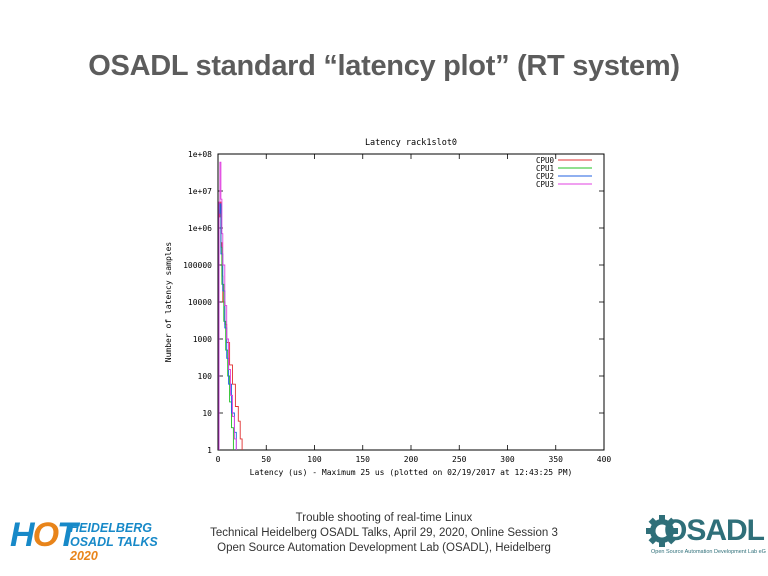 Image resolution: width=768 pixels, height=576 pixels. What do you see at coordinates (459, 459) in the screenshot?
I see `x-tick-label: 250` at bounding box center [459, 459].